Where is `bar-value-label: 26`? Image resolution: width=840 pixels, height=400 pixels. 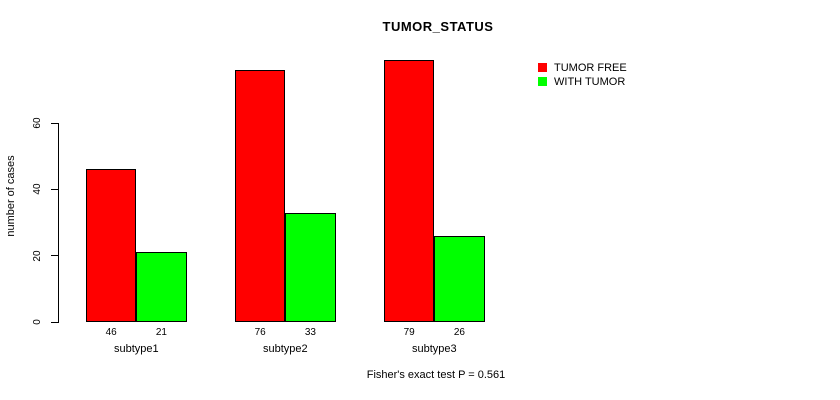 bar-value-label: 26 is located at coordinates (459, 332).